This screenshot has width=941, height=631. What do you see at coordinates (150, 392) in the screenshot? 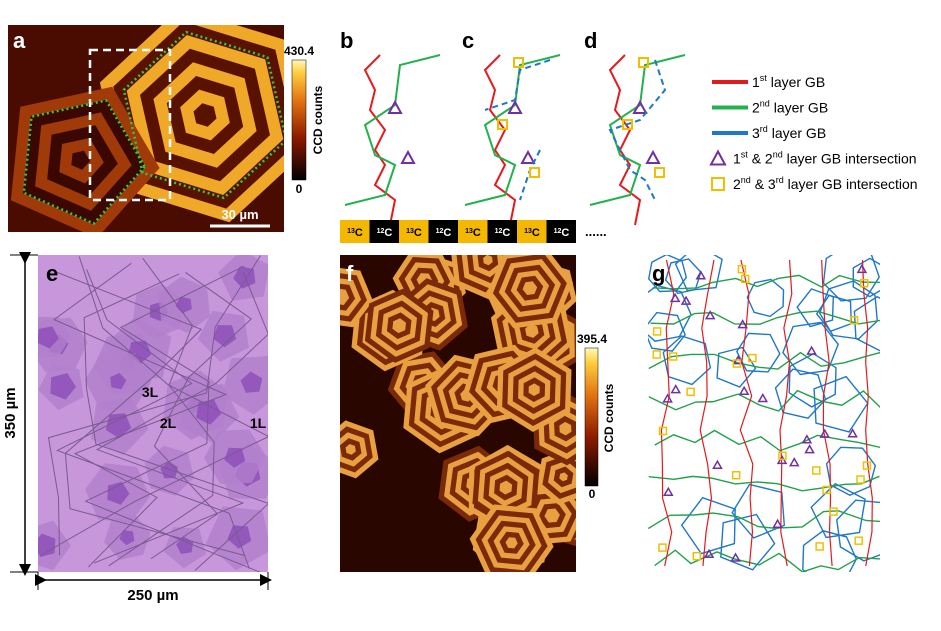
I see `layer-label: 3L` at bounding box center [150, 392].